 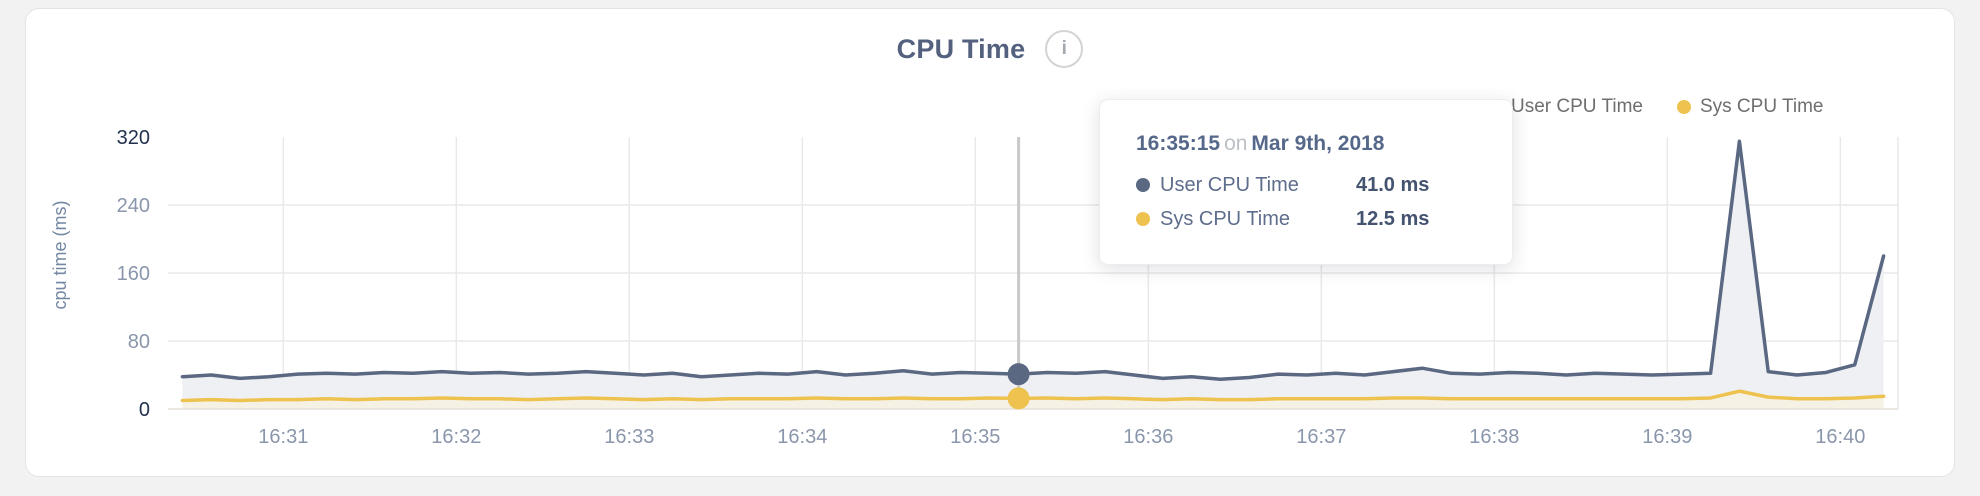 I want to click on tooltip-series-value: 41.0 ms, so click(x=1393, y=184).